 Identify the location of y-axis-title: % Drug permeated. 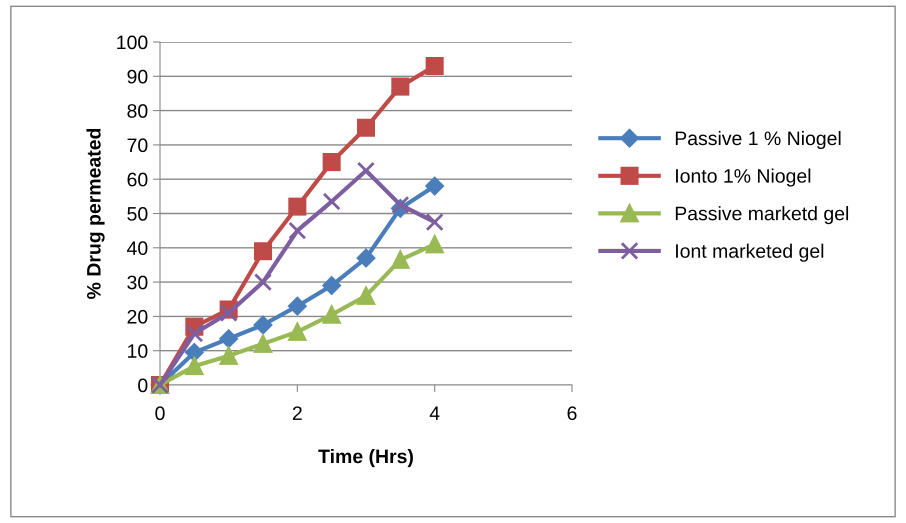
(95, 213).